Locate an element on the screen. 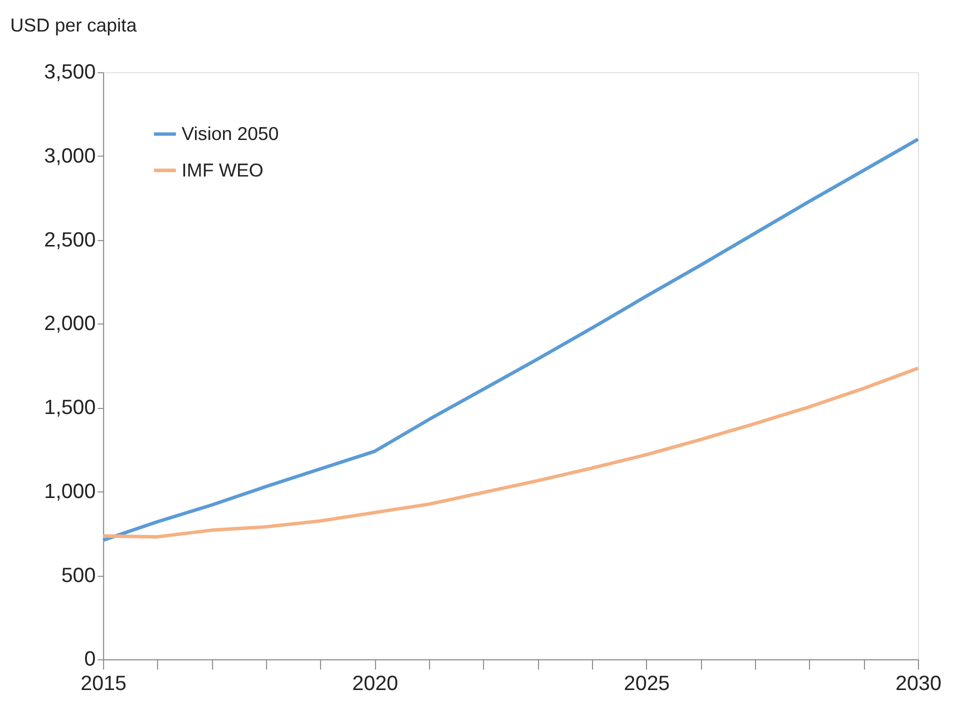 This screenshot has width=971, height=722. y-tick-label: 500 is located at coordinates (78, 575).